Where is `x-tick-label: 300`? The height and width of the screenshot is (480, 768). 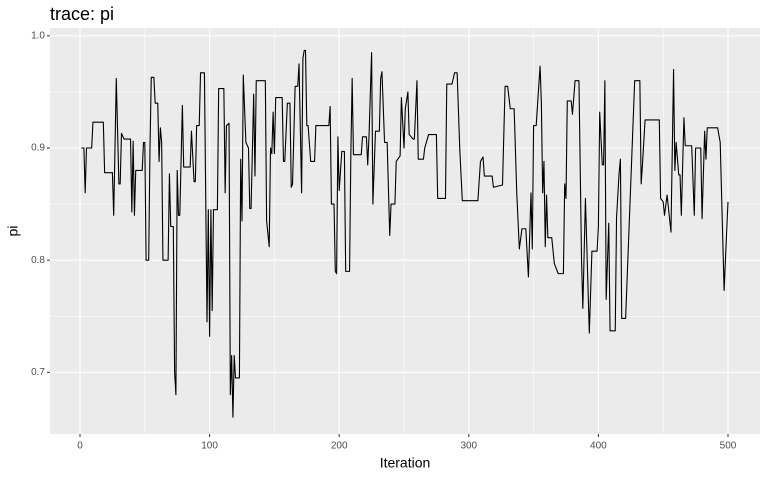
x-tick-label: 300 is located at coordinates (468, 446).